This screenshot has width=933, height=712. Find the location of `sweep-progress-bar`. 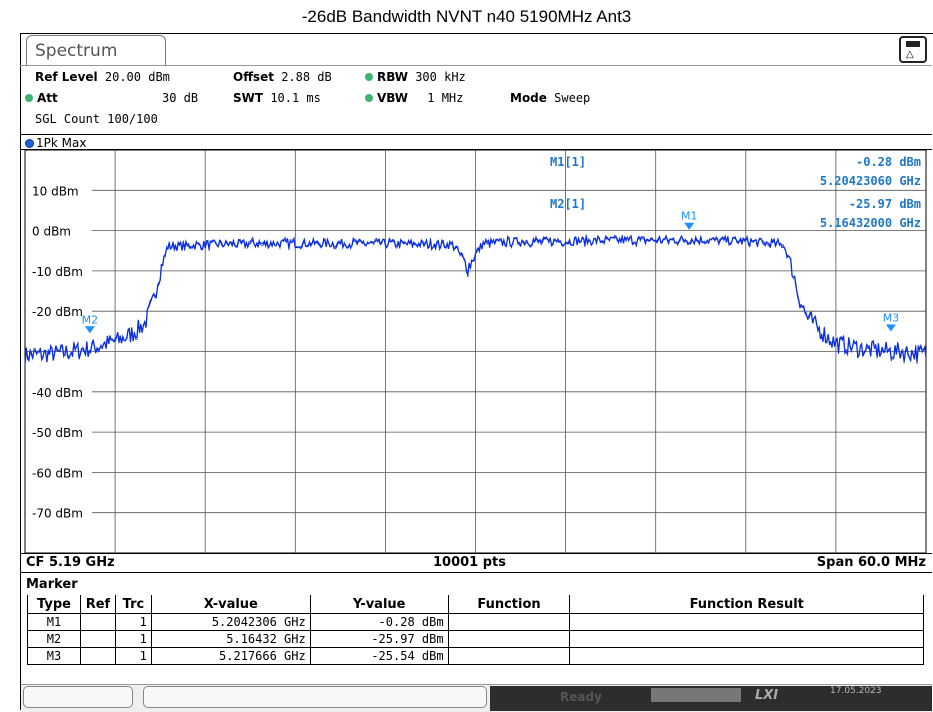

sweep-progress-bar is located at coordinates (696, 695).